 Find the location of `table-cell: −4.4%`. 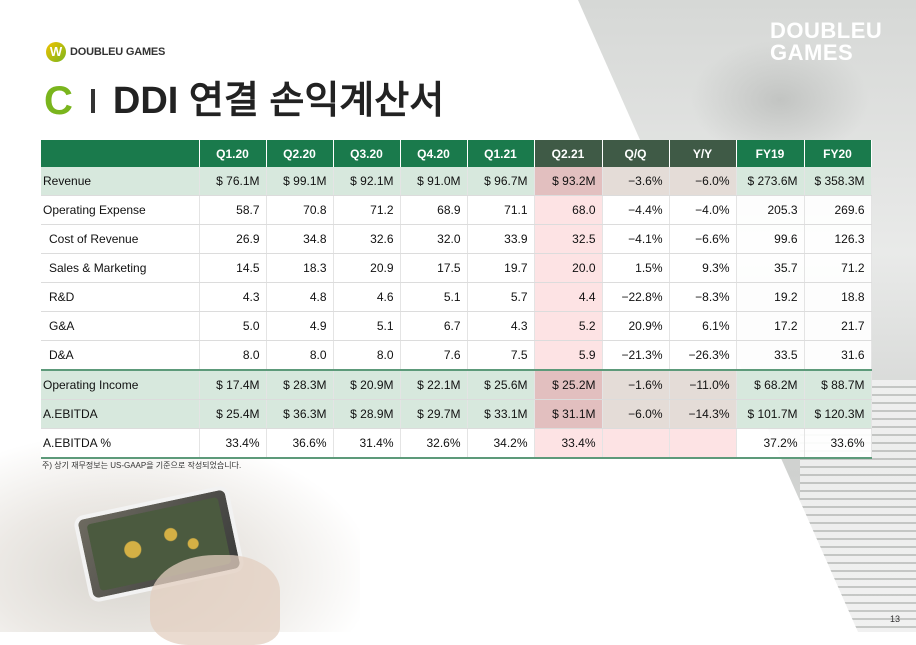

table-cell: −4.4% is located at coordinates (636, 210).